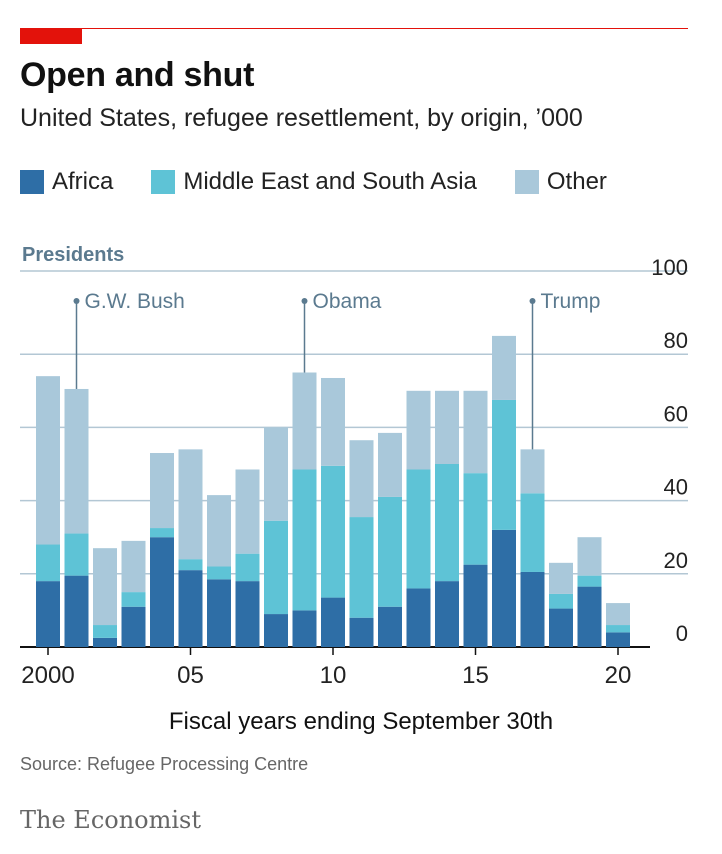  I want to click on presidents-label: Presidents, so click(73, 255).